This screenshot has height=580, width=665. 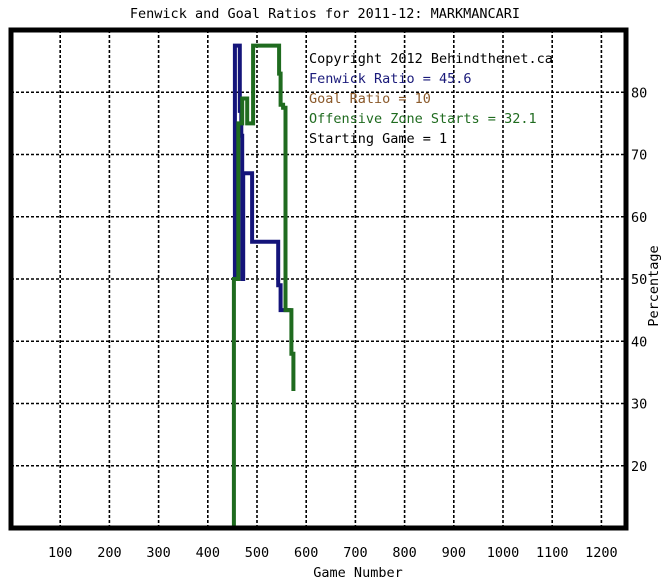 I want to click on y-tick-label: 30, so click(x=639, y=405).